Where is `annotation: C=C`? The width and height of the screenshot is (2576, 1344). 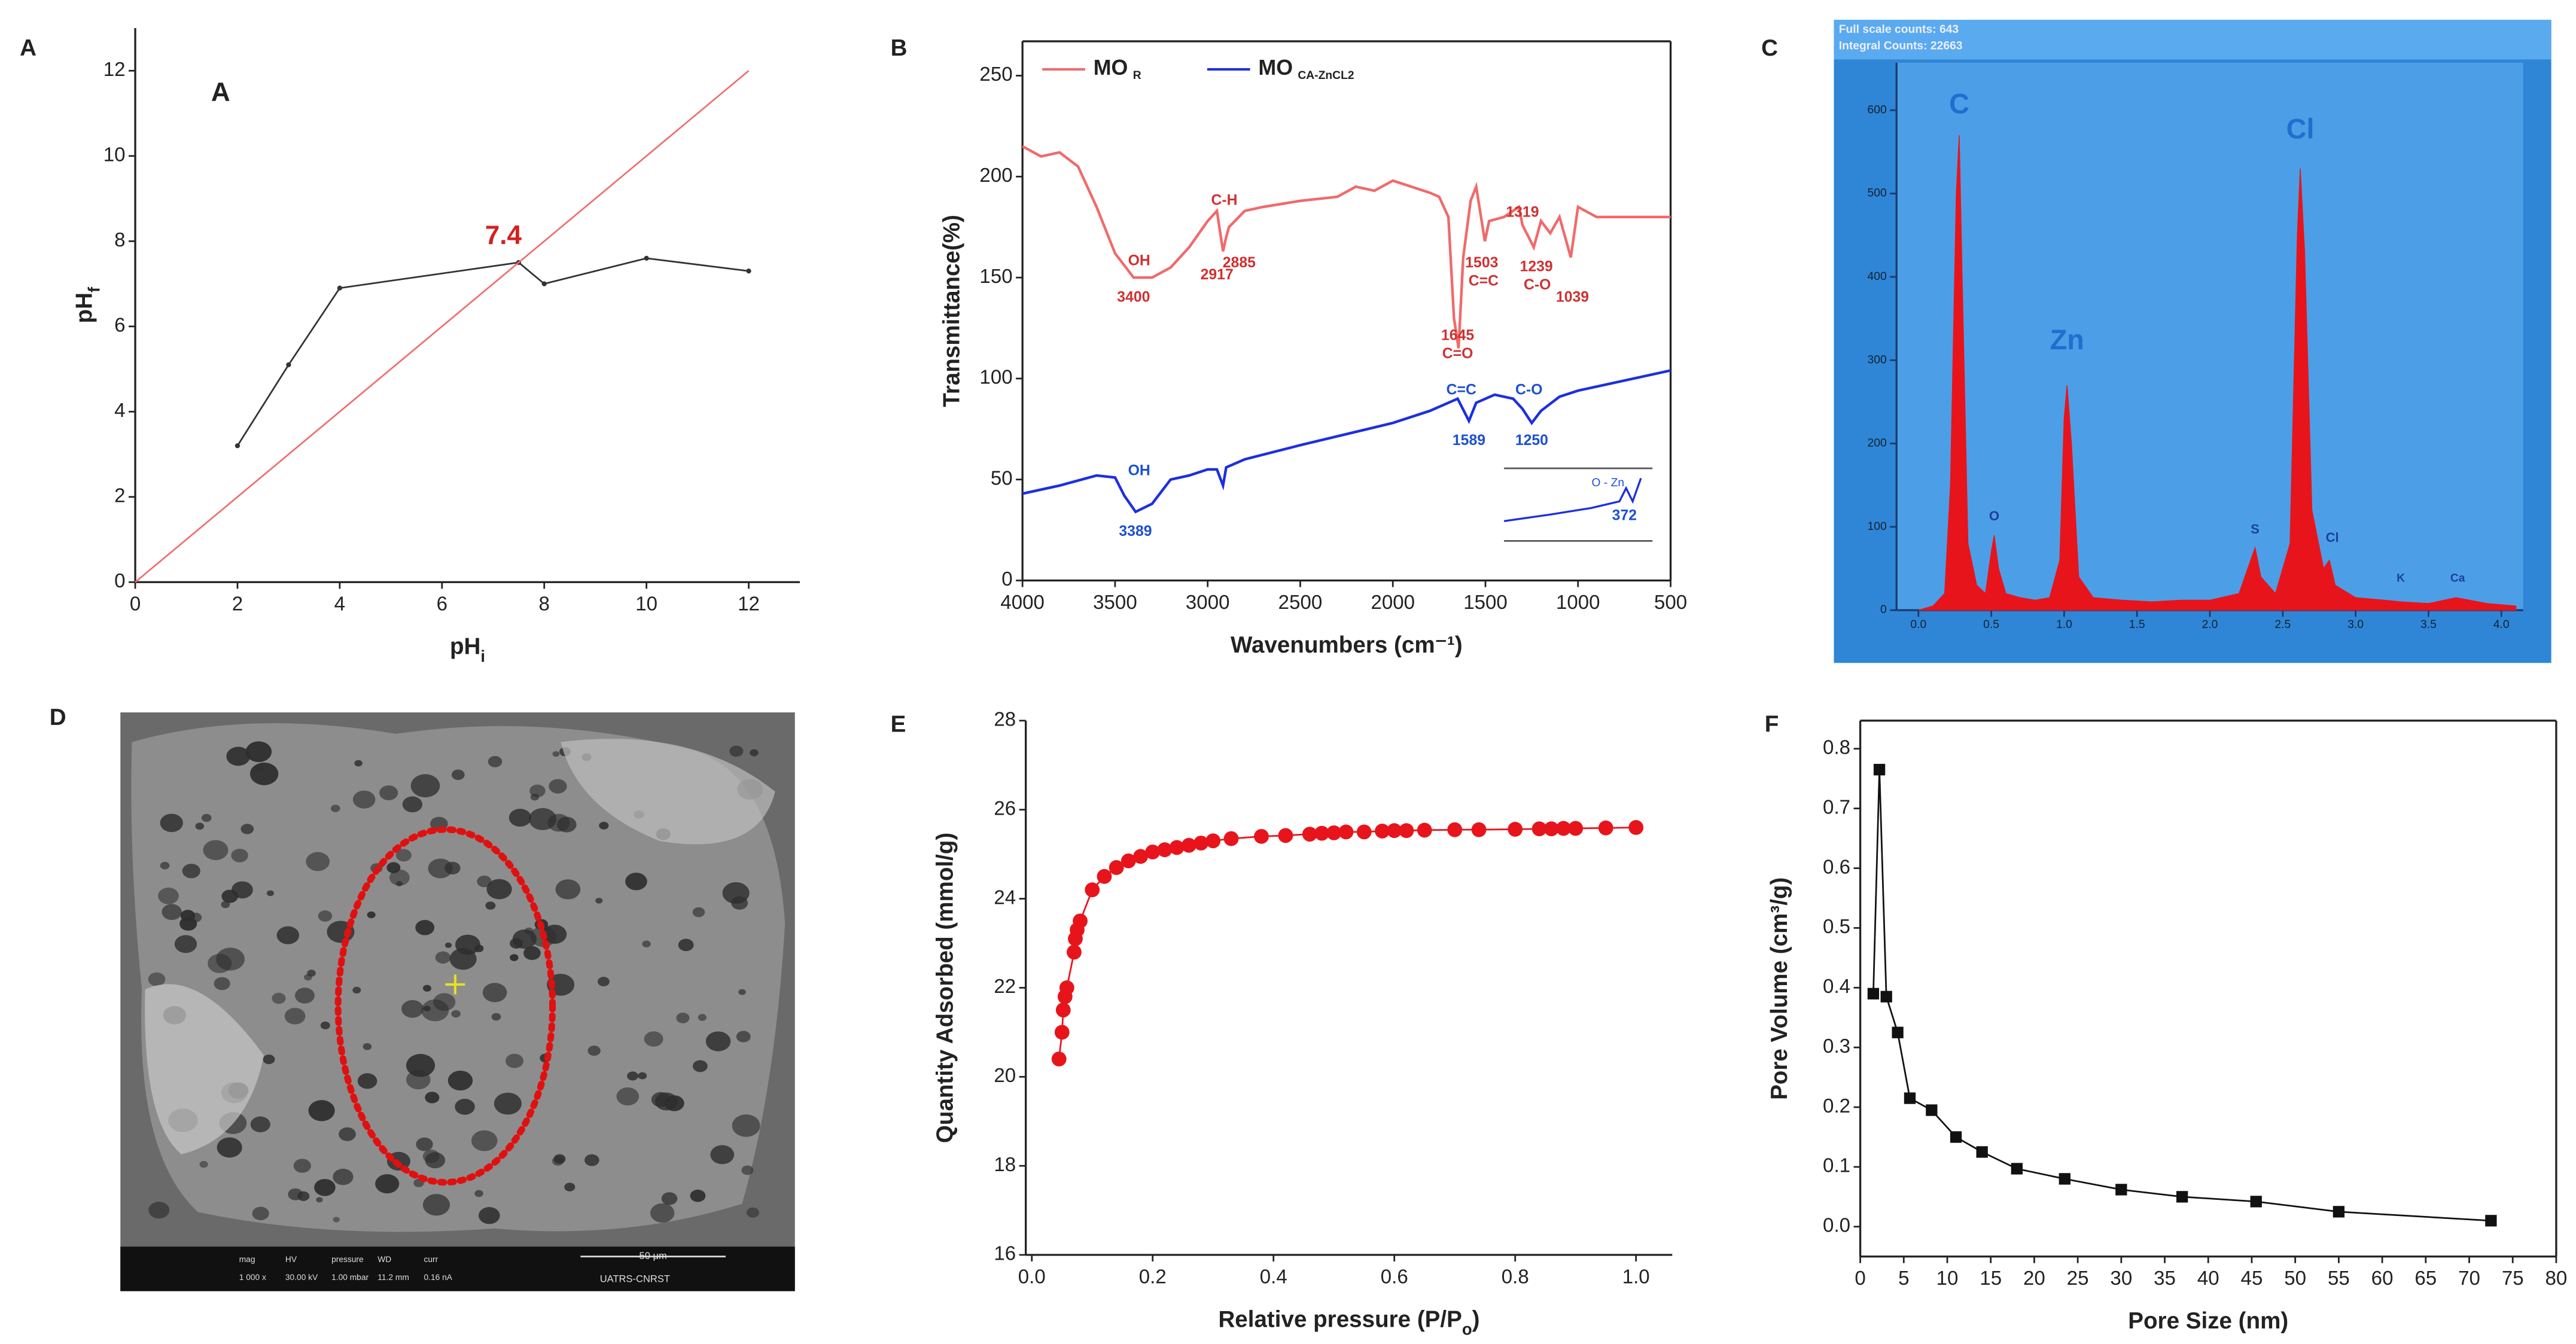 annotation: C=C is located at coordinates (1484, 281).